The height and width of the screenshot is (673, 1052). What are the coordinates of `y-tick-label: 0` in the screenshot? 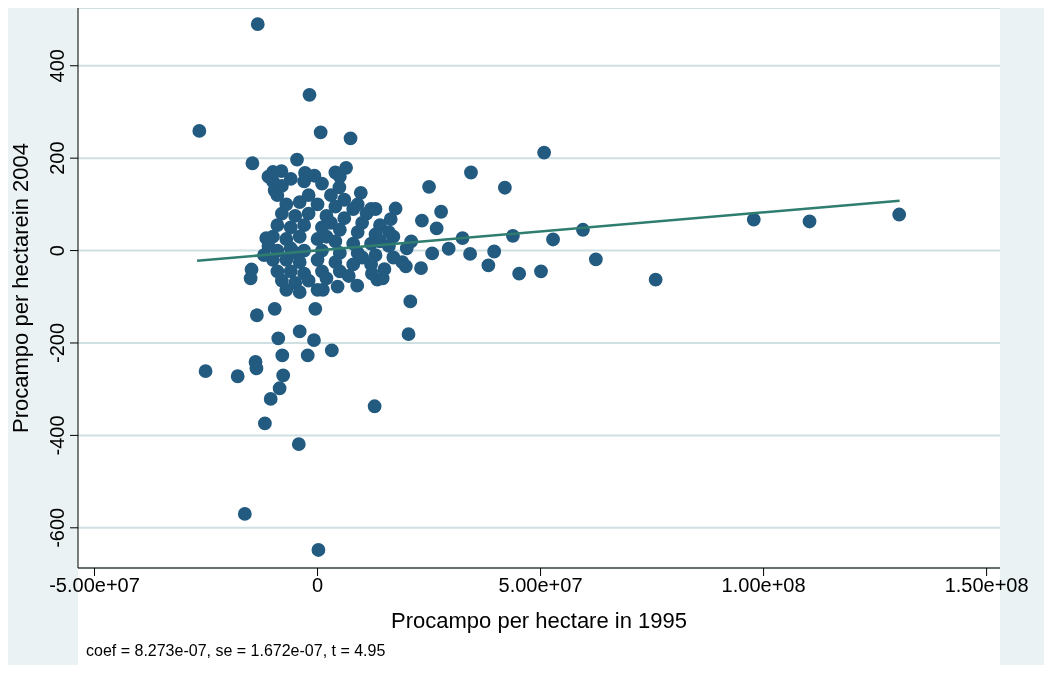 It's located at (57, 251).